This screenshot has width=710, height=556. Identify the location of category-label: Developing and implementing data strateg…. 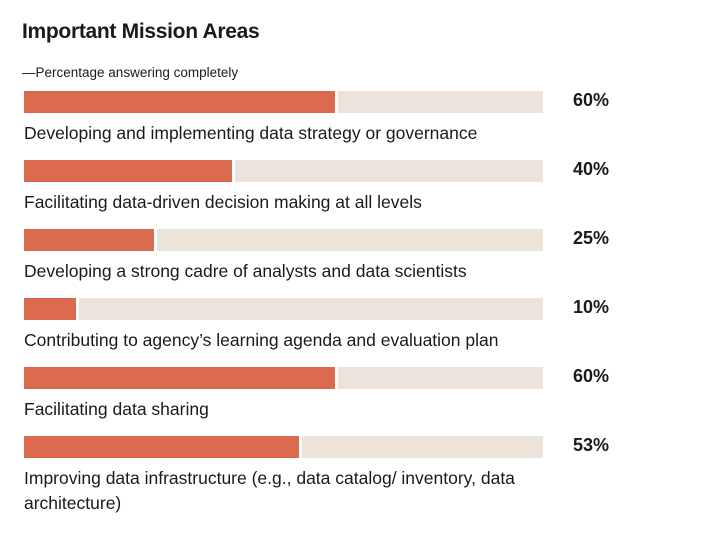
(251, 133).